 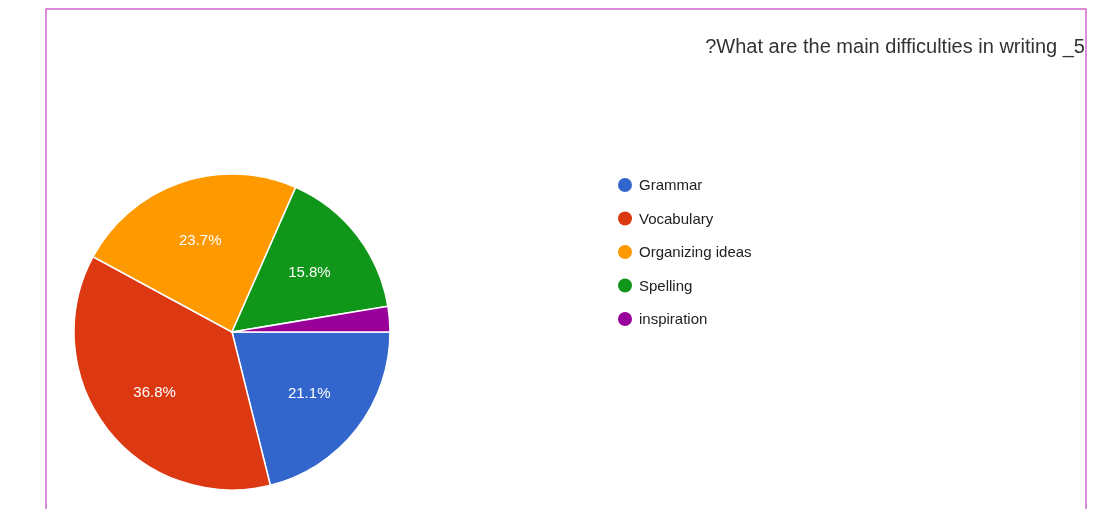 What do you see at coordinates (676, 218) in the screenshot?
I see `legend-label: Vocabulary` at bounding box center [676, 218].